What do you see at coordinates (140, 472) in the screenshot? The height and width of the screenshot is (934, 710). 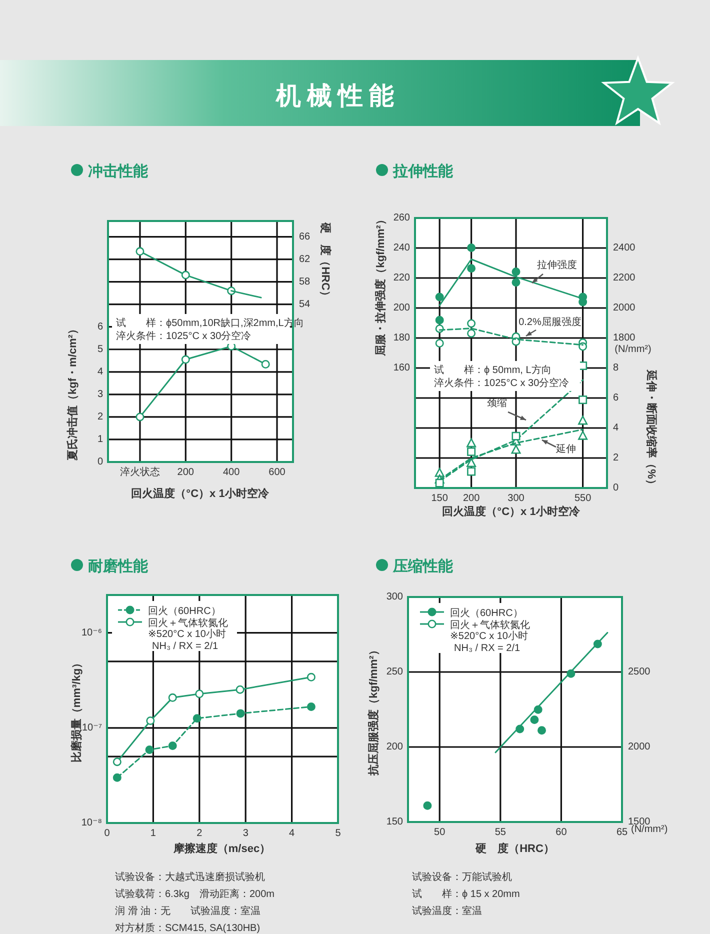 I see `x-tick-label: 淬火状态` at bounding box center [140, 472].